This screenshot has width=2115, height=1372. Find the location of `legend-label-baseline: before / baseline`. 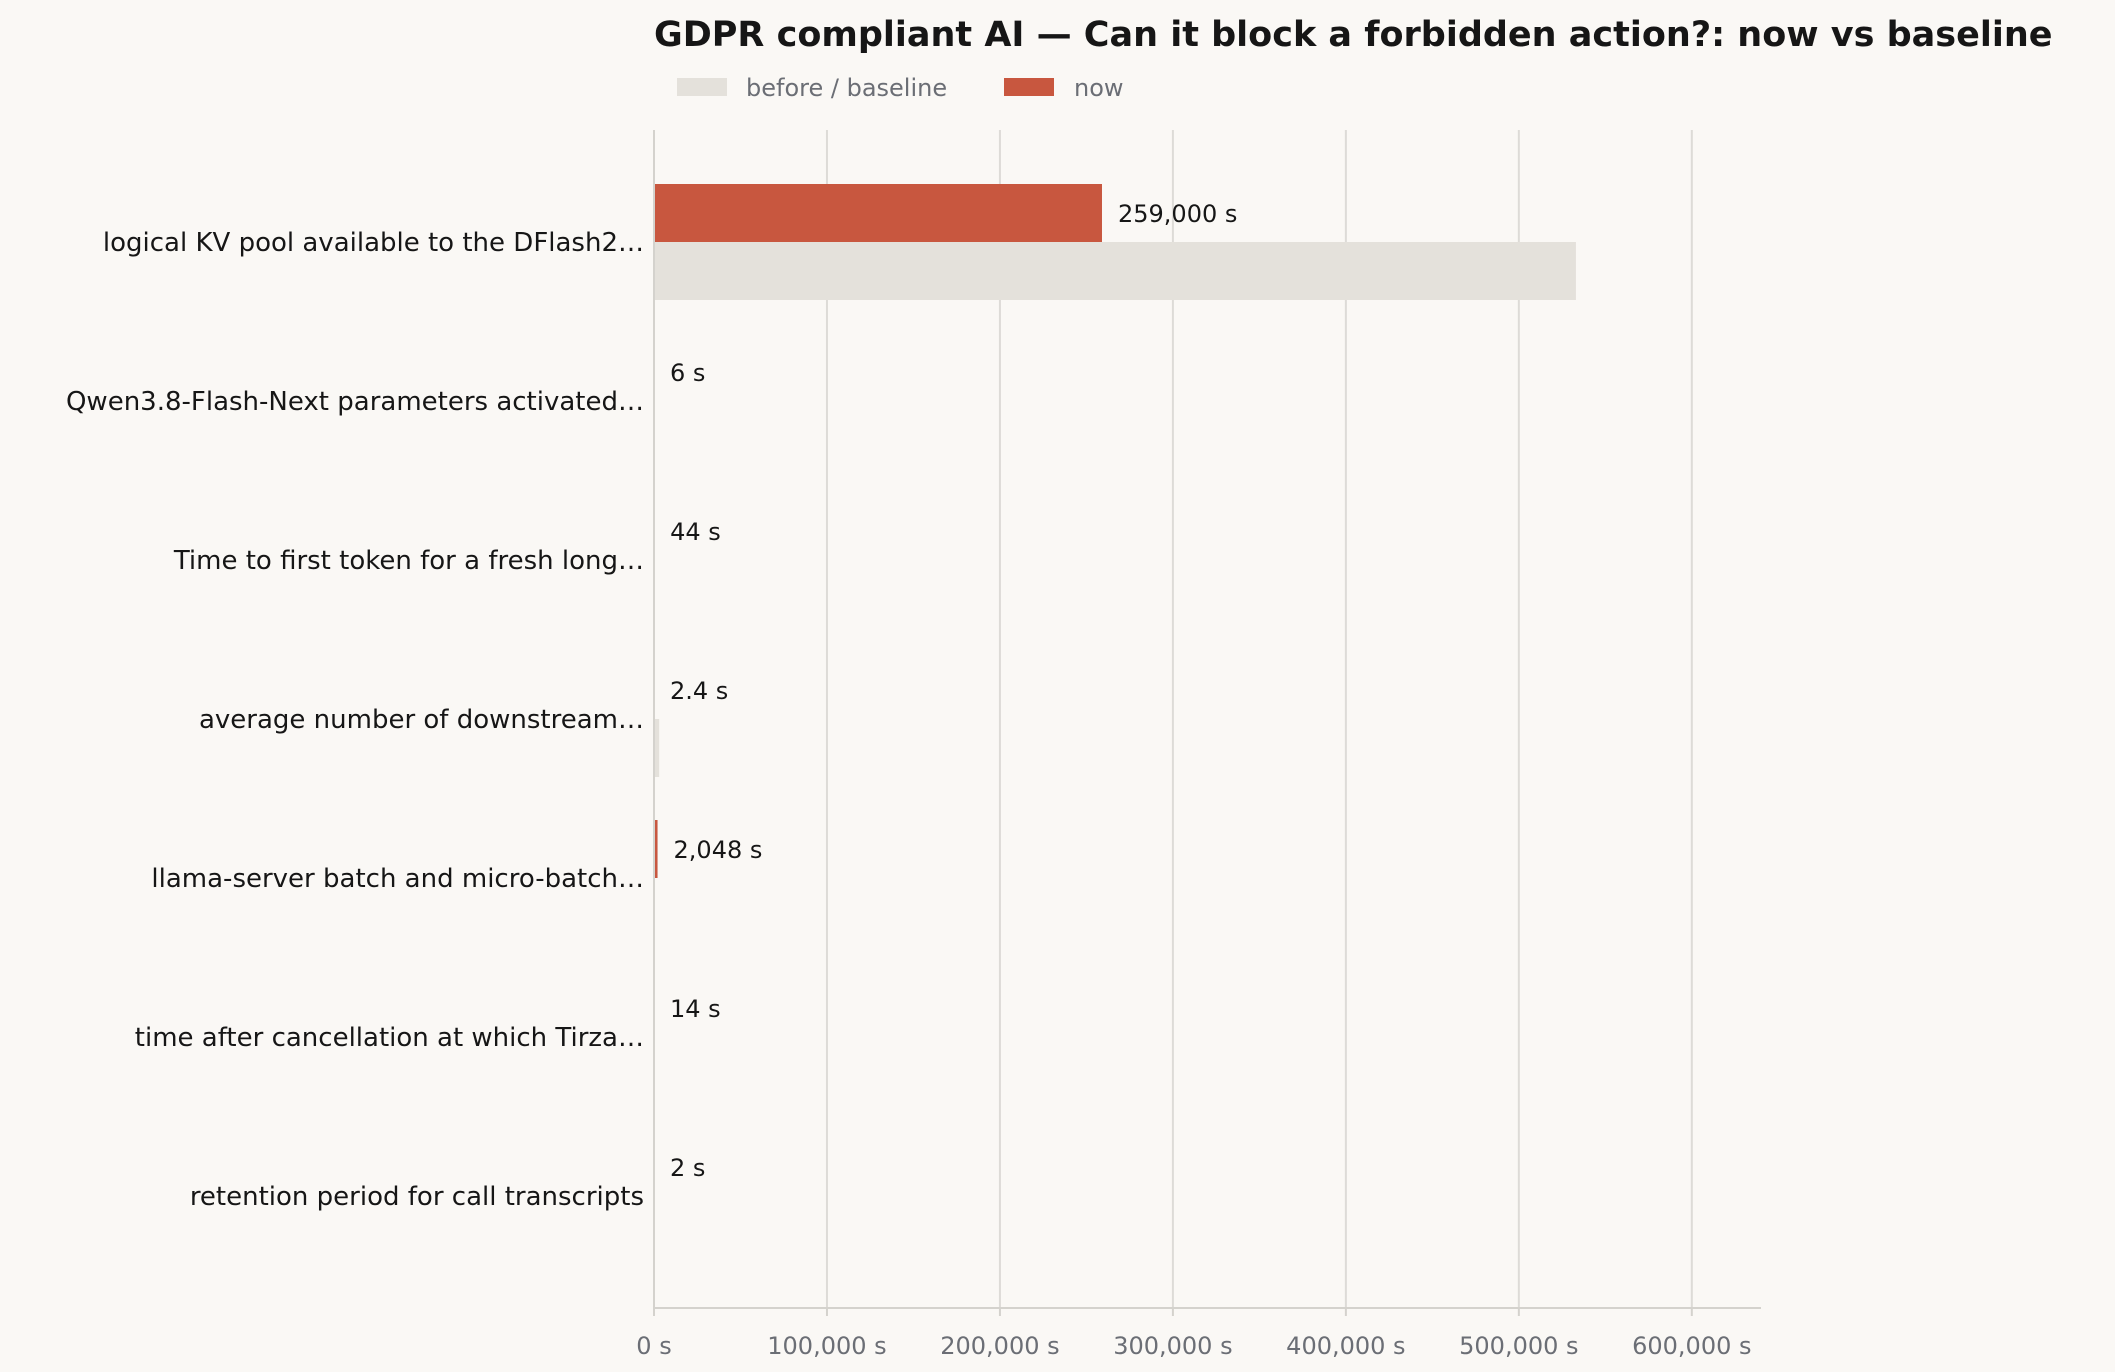

legend-label-baseline: before / baseline is located at coordinates (846, 88).